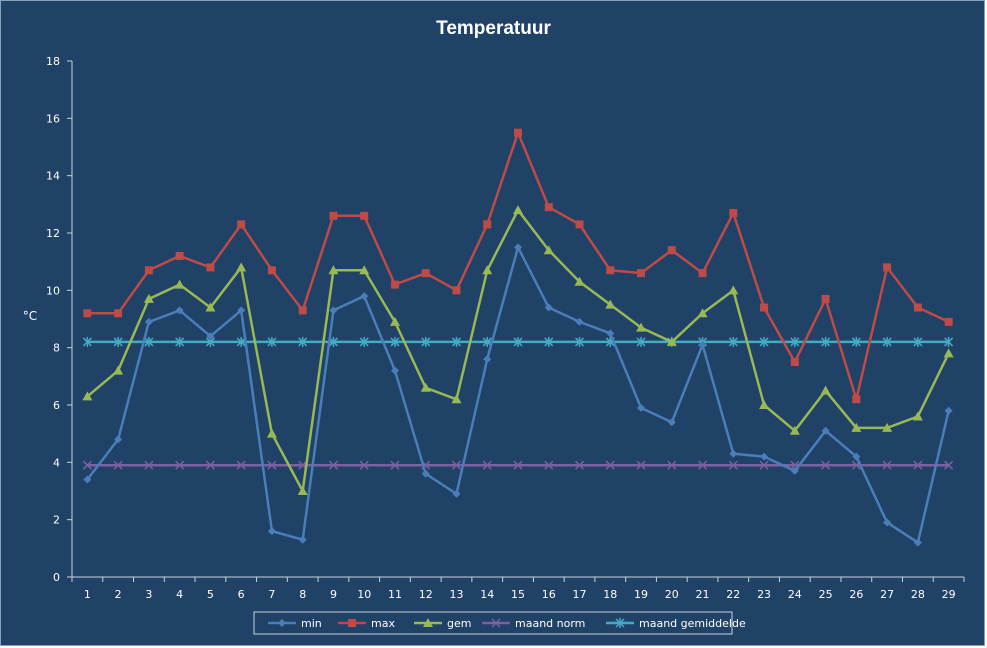  What do you see at coordinates (302, 594) in the screenshot?
I see `x-tick-label: 8` at bounding box center [302, 594].